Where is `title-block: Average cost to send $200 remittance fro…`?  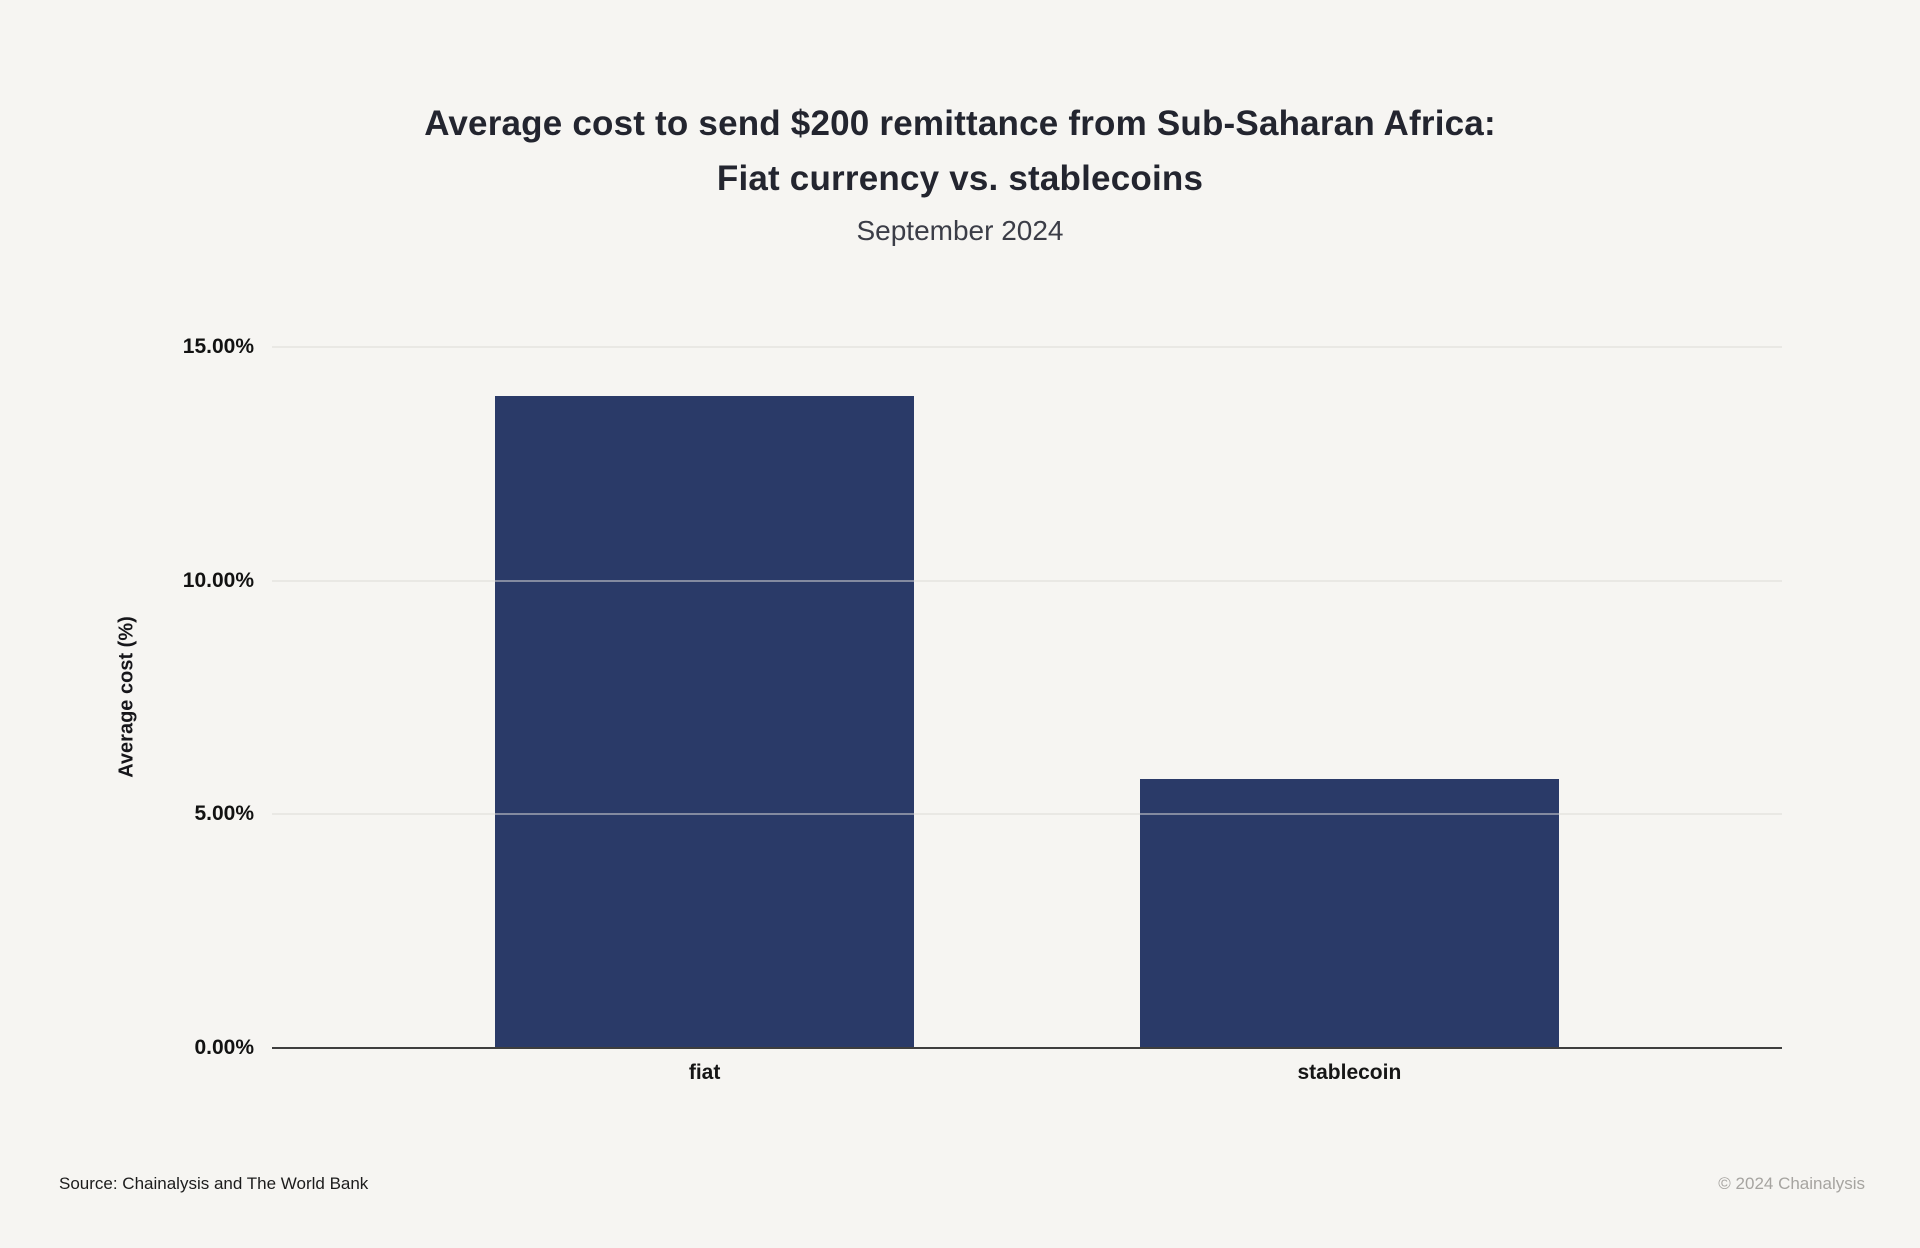 title-block: Average cost to send $200 remittance fro… is located at coordinates (960, 171).